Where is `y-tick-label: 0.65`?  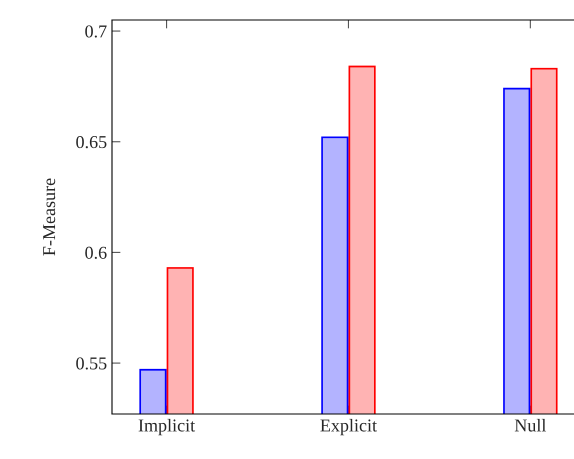 y-tick-label: 0.65 is located at coordinates (91, 142).